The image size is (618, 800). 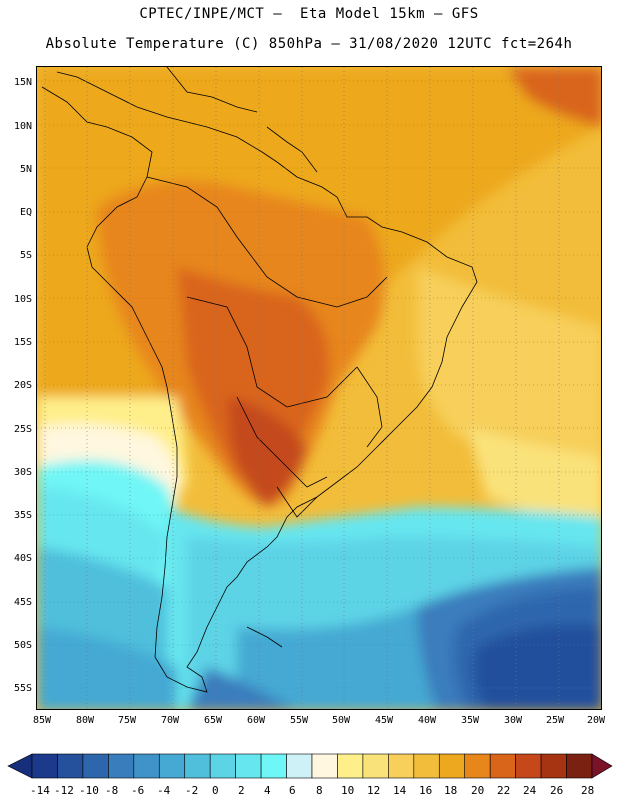 I want to click on latitude-label: 10N, so click(x=22, y=126).